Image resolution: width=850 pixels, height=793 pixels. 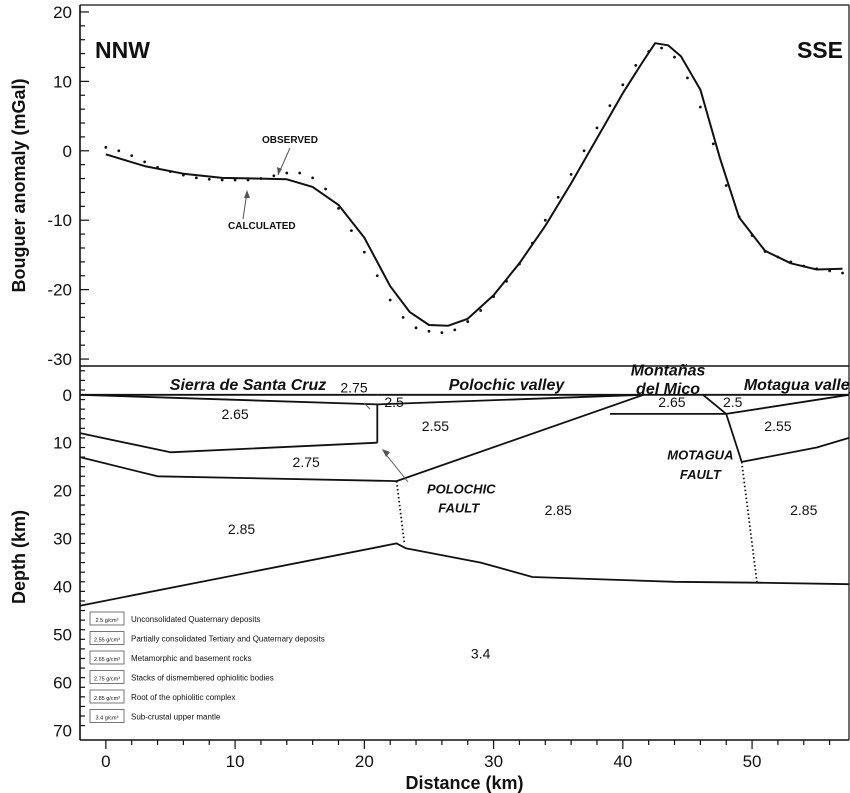 I want to click on annotation-observed: OBSERVED, so click(x=290, y=140).